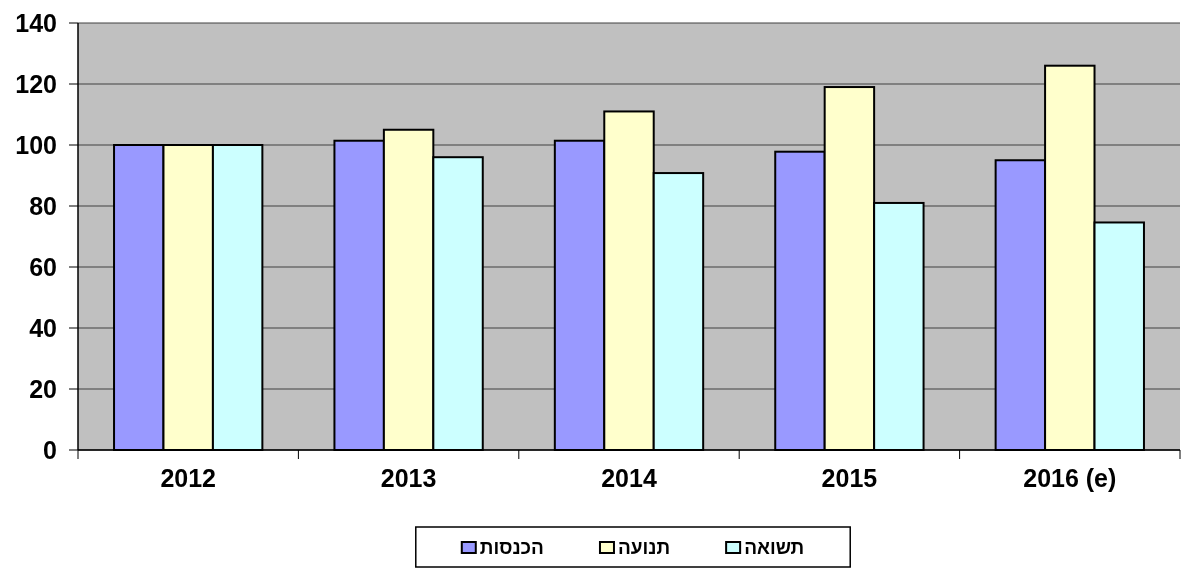  I want to click on x-tick-label: 2015, so click(849, 478).